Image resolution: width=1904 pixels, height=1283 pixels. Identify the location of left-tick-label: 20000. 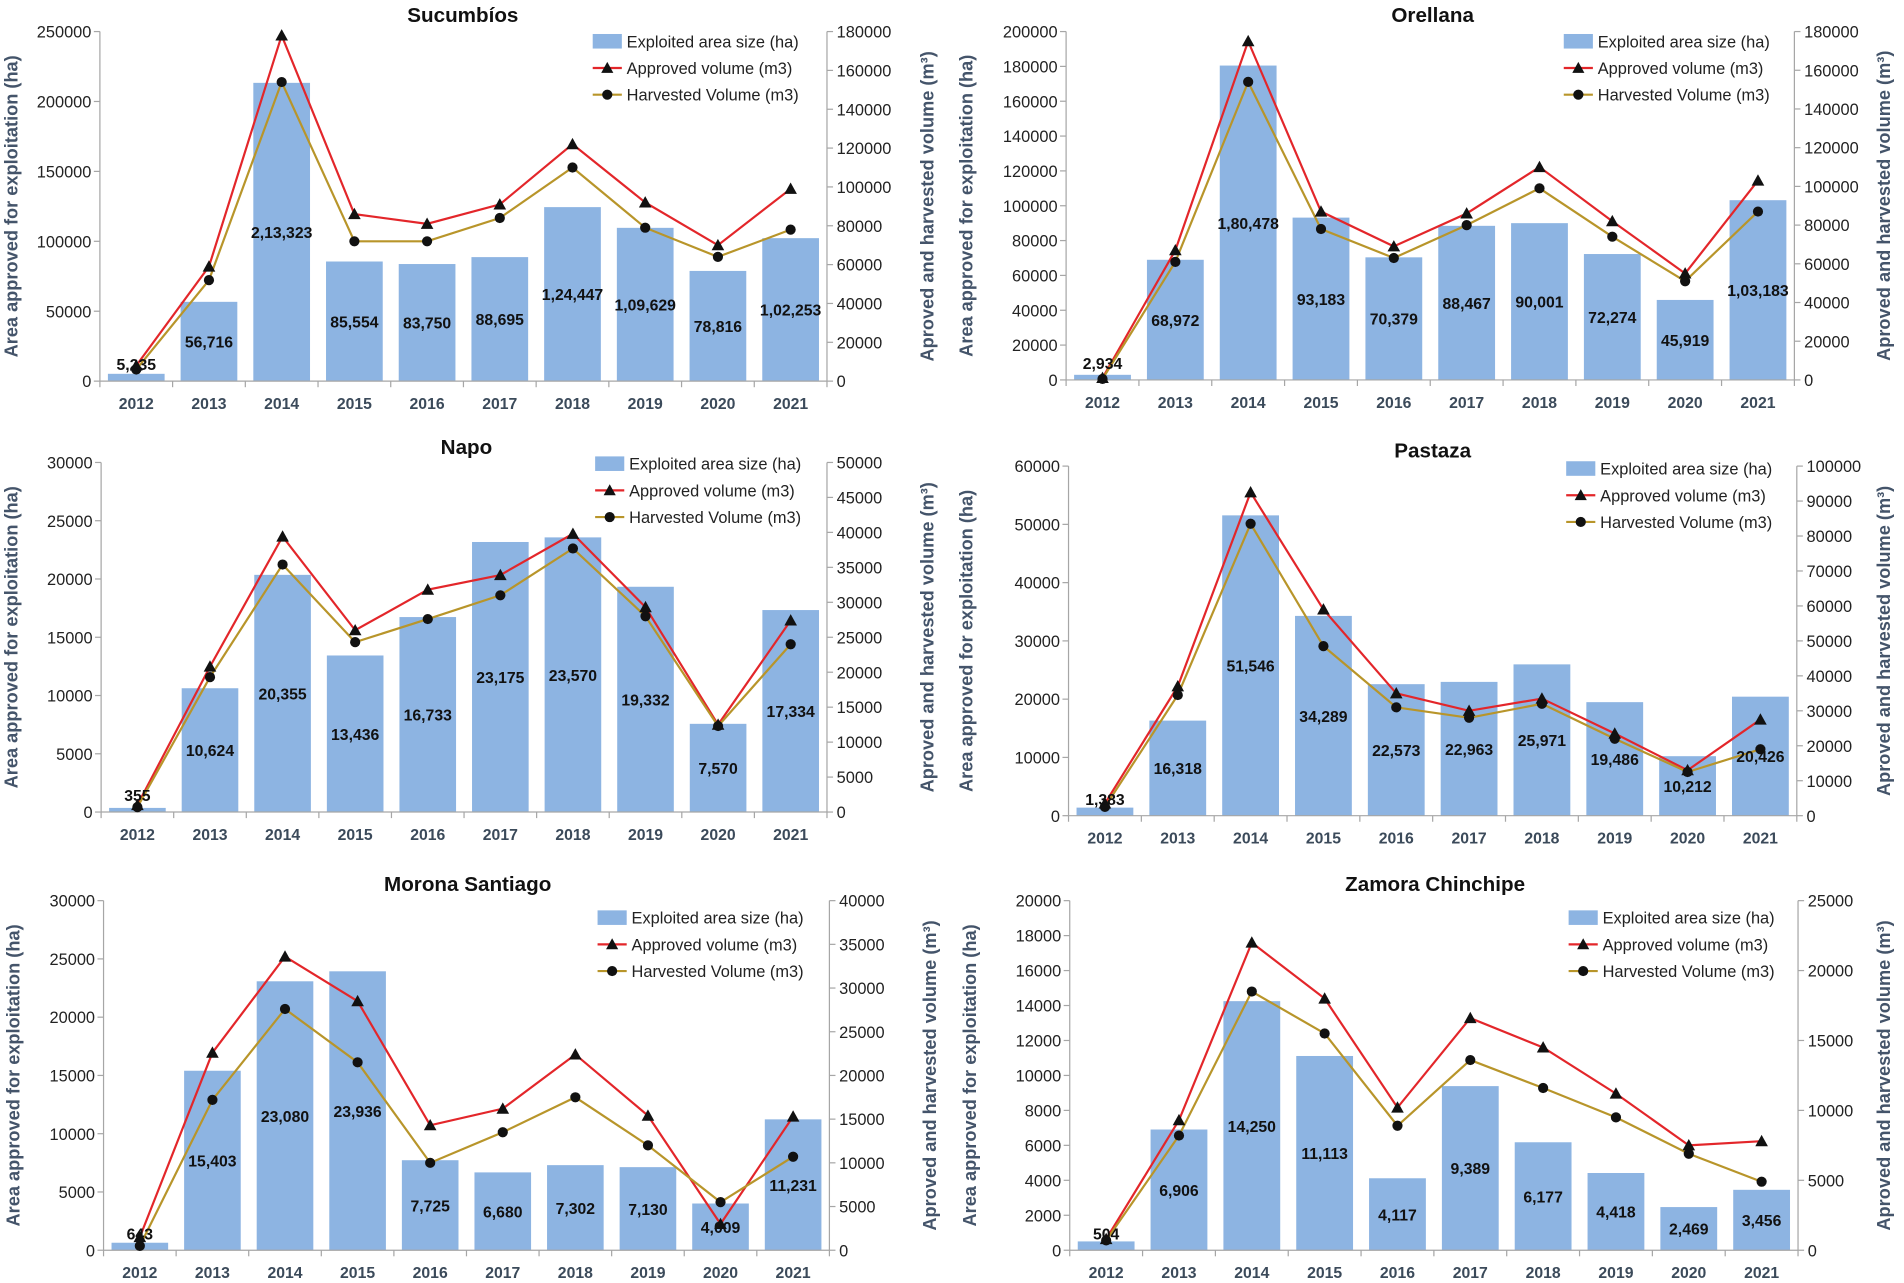
(70, 580).